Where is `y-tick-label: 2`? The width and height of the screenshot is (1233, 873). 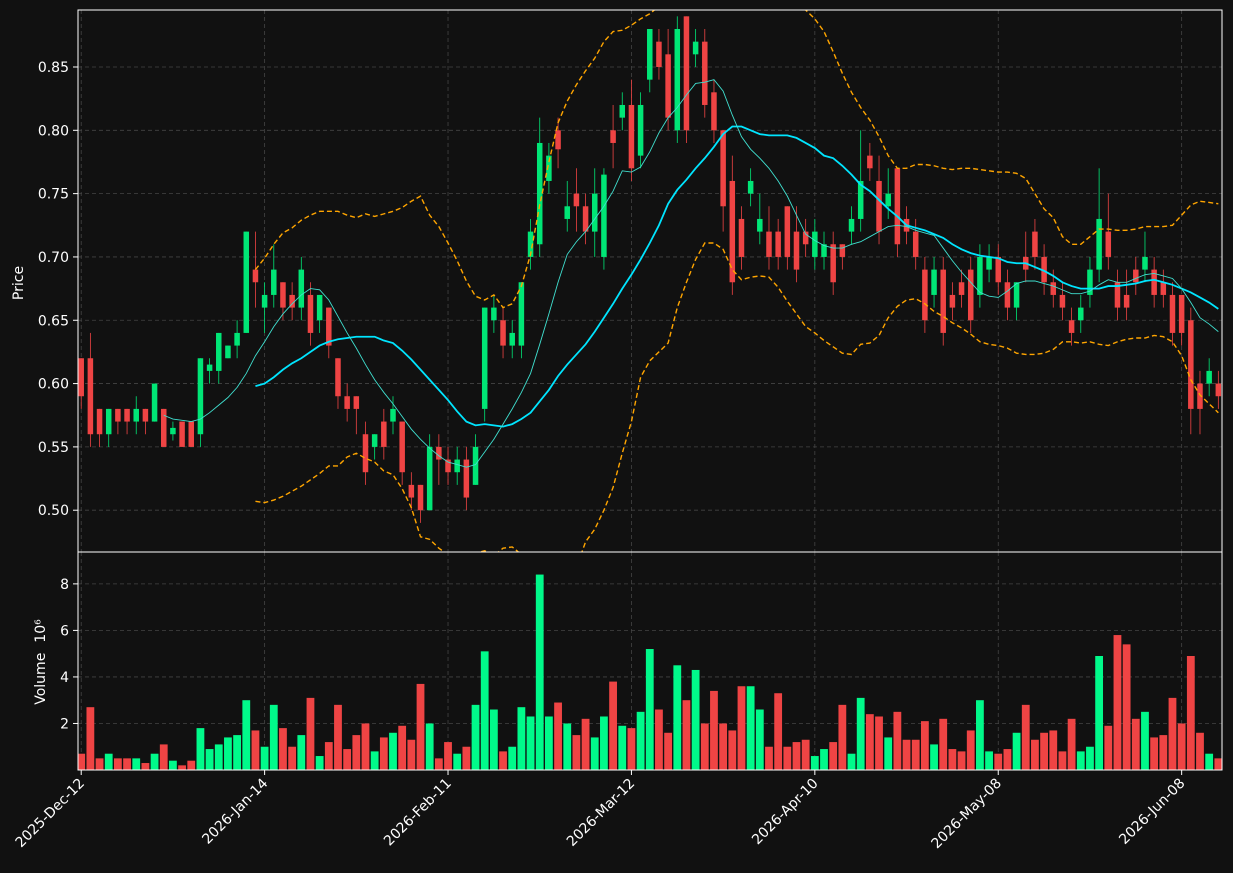 y-tick-label: 2 is located at coordinates (64, 724).